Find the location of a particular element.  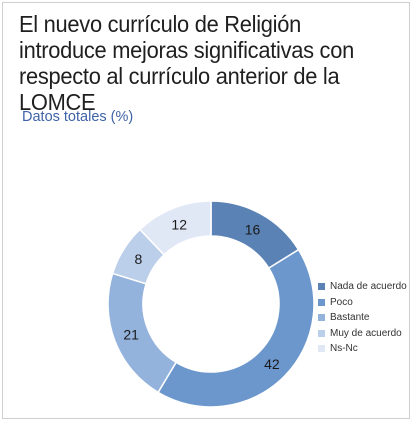

slice-value-label: 8 is located at coordinates (138, 259).